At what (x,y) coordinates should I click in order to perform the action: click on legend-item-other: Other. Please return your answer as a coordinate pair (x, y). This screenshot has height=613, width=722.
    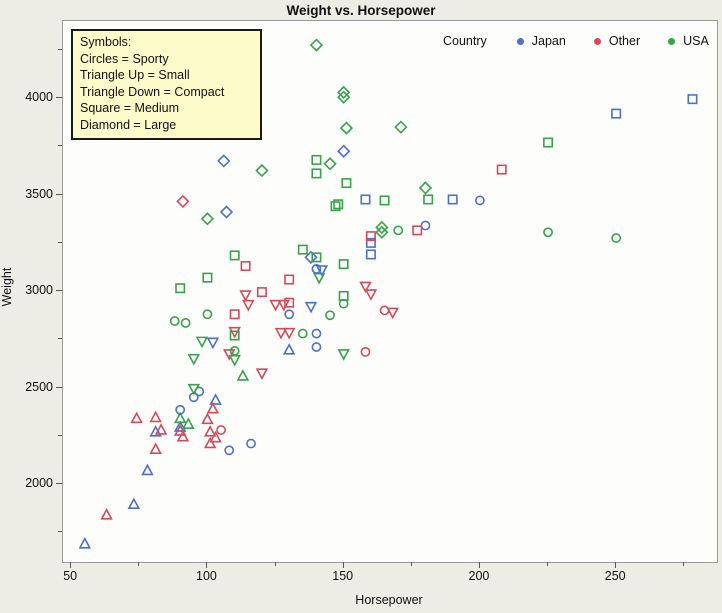
    Looking at the image, I should click on (616, 41).